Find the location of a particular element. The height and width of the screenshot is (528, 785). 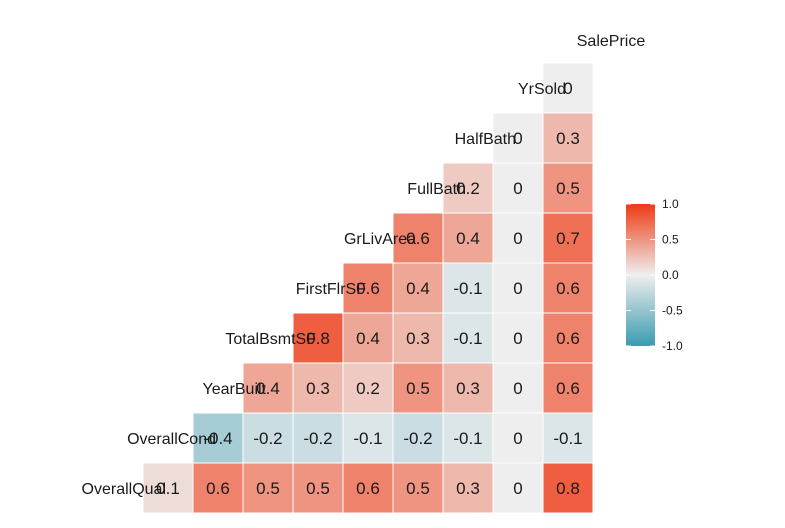

heatmap-cell-FirstFlrSF-YrSold is located at coordinates (568, 288).